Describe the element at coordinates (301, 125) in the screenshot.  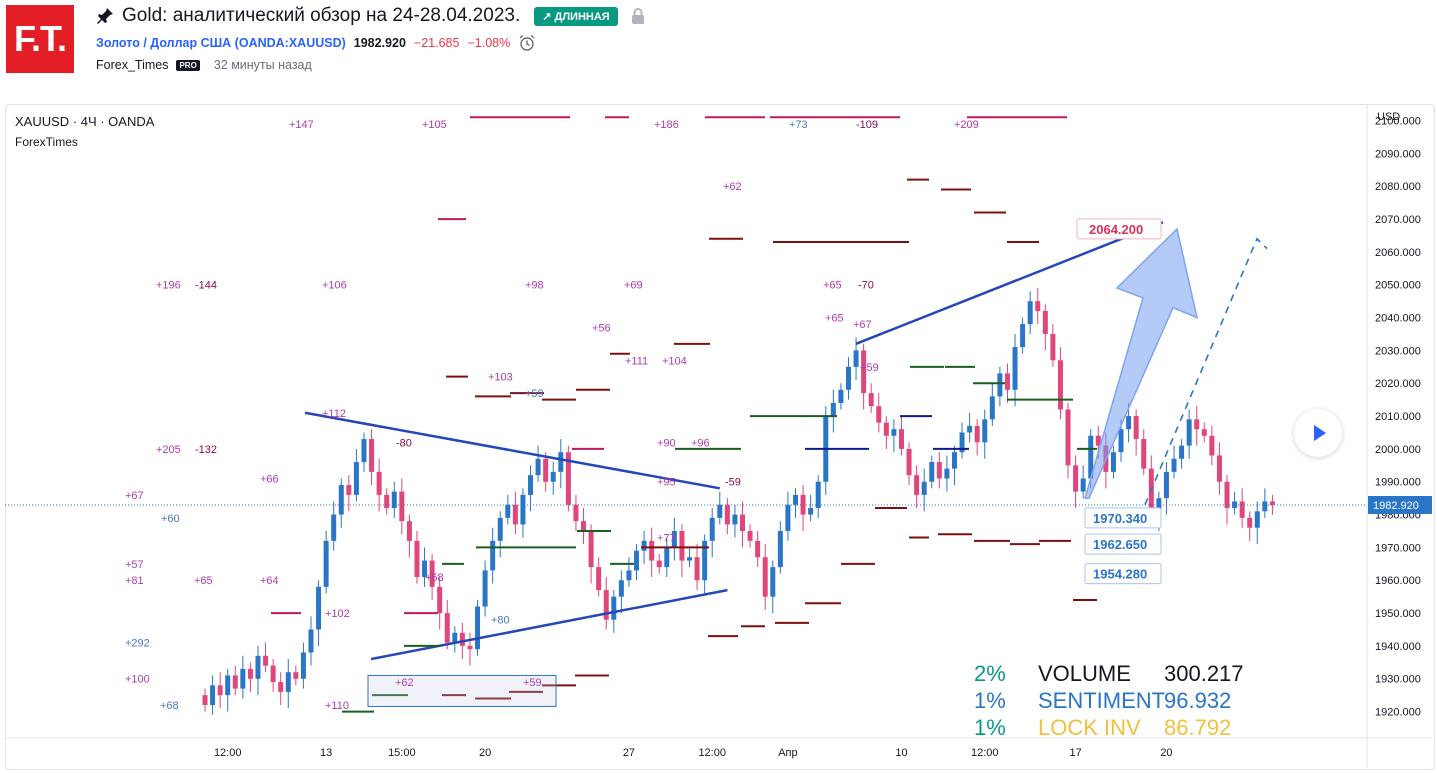
I see `score-label: +147` at that location.